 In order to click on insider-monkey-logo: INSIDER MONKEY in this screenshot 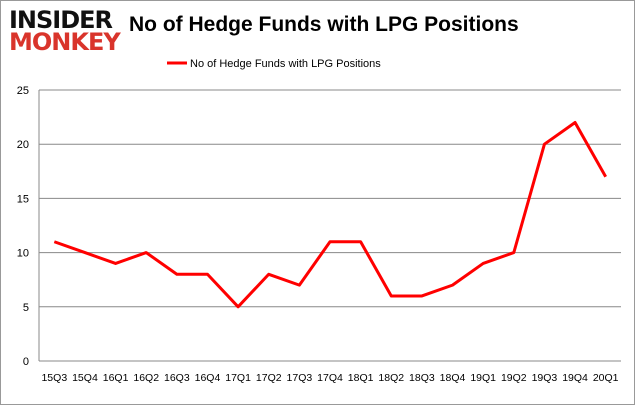, I will do `click(65, 31)`.